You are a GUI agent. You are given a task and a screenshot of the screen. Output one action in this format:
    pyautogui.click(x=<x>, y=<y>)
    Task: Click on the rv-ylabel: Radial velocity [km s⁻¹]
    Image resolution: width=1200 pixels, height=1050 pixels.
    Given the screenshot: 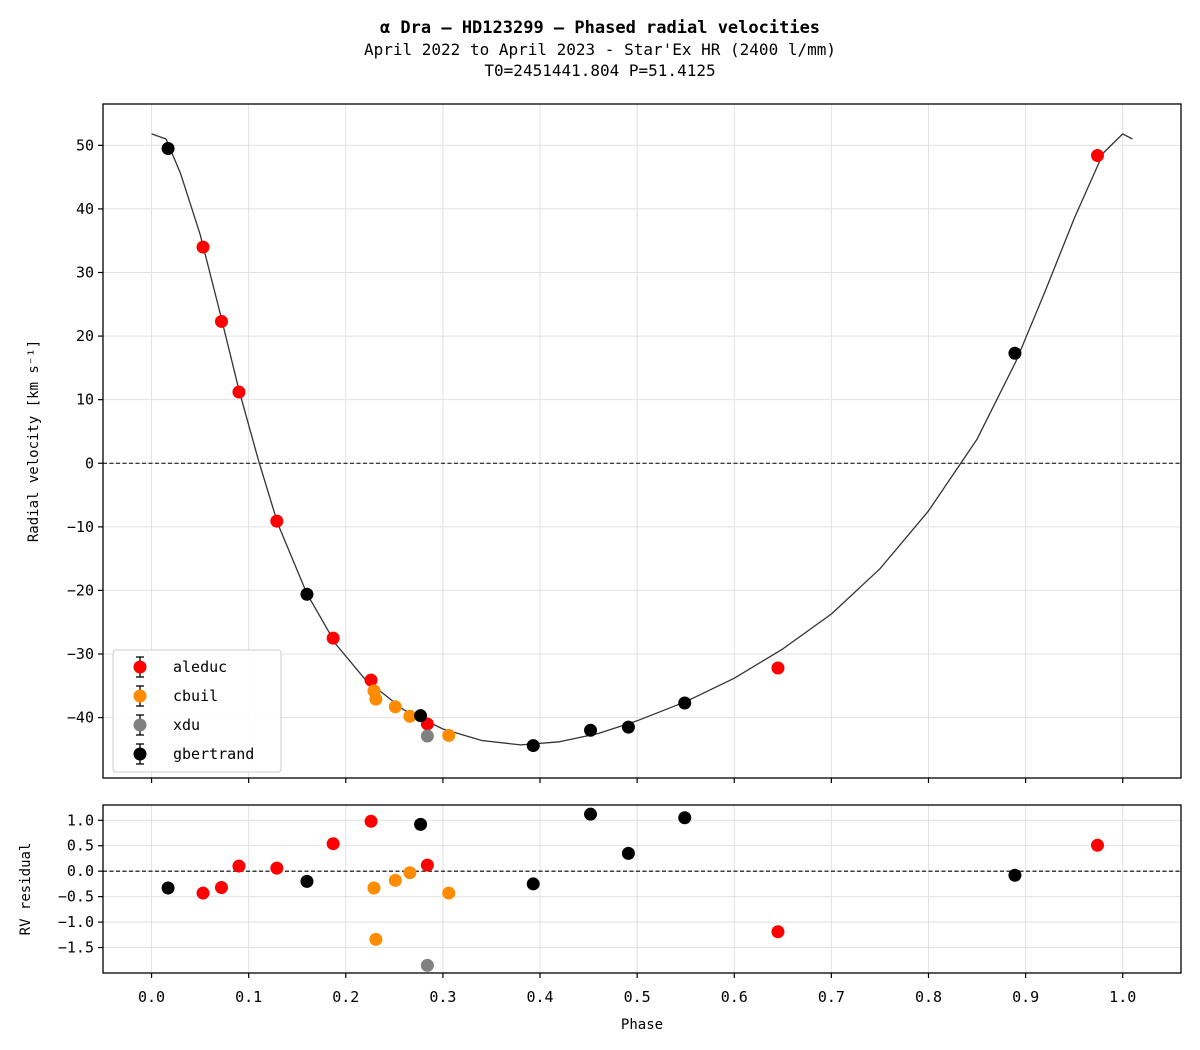 What is the action you would take?
    pyautogui.click(x=34, y=441)
    